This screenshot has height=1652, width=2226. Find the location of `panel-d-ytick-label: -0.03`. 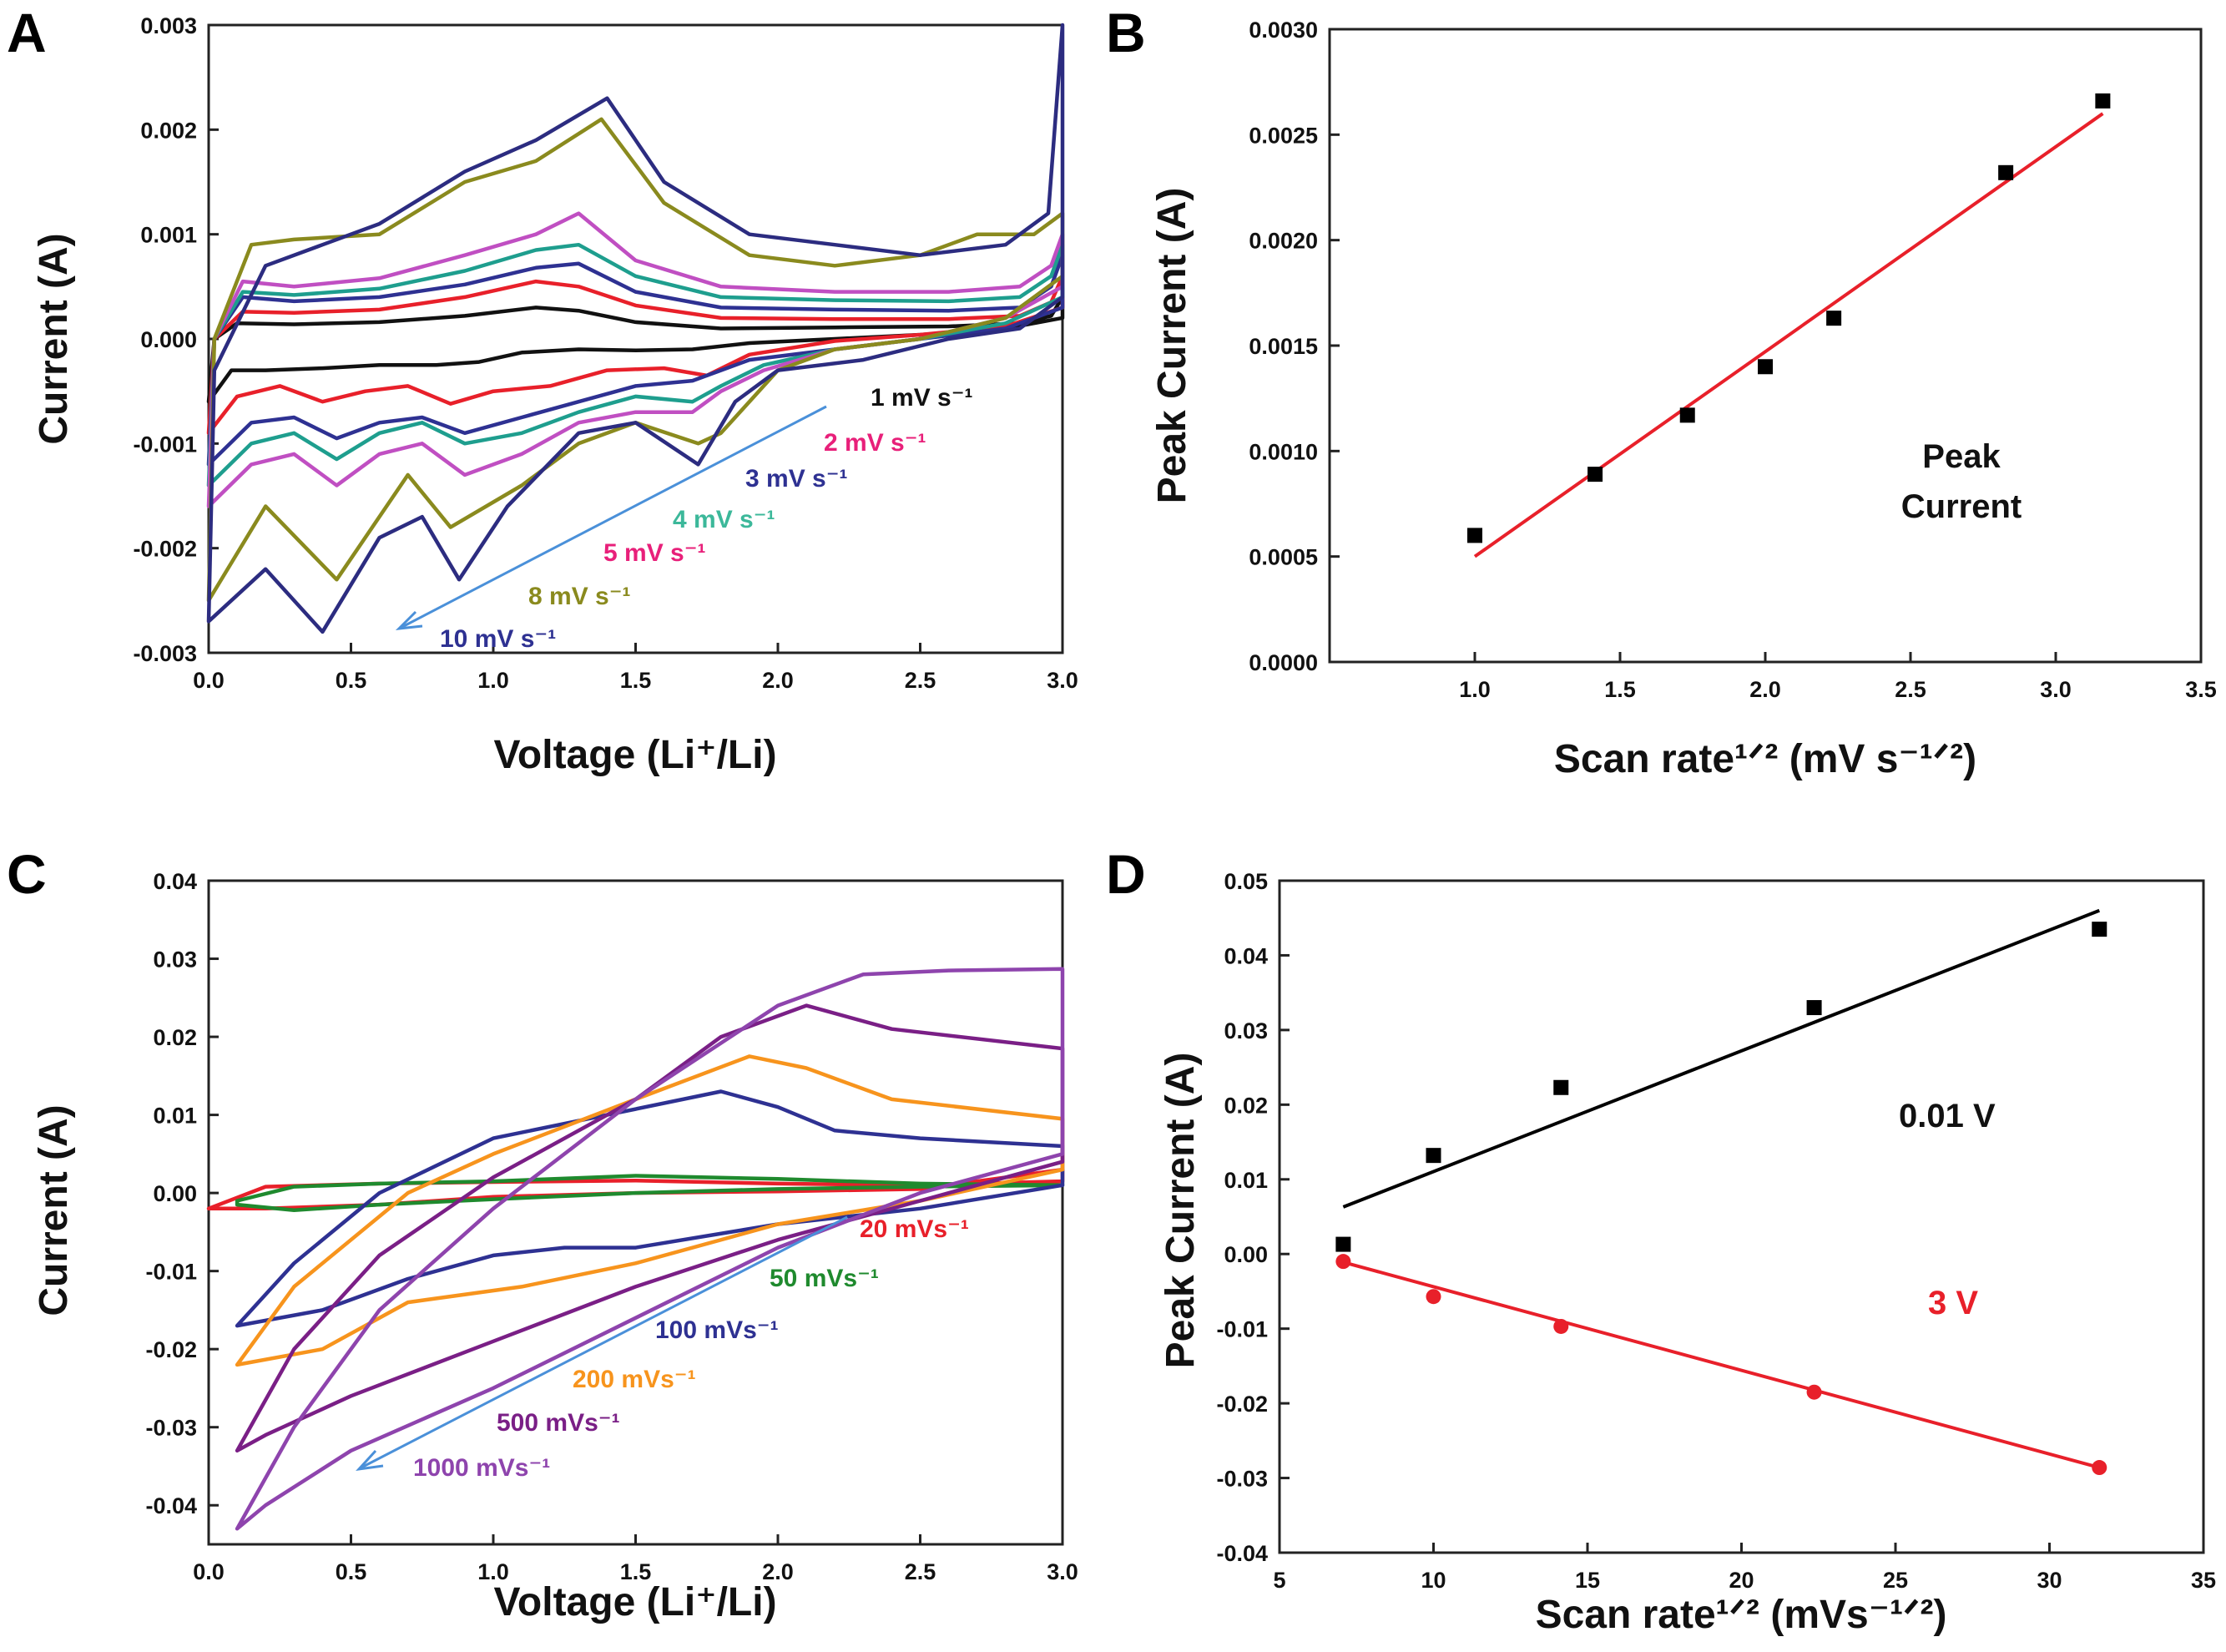

panel-d-ytick-label: -0.03 is located at coordinates (1242, 1479).